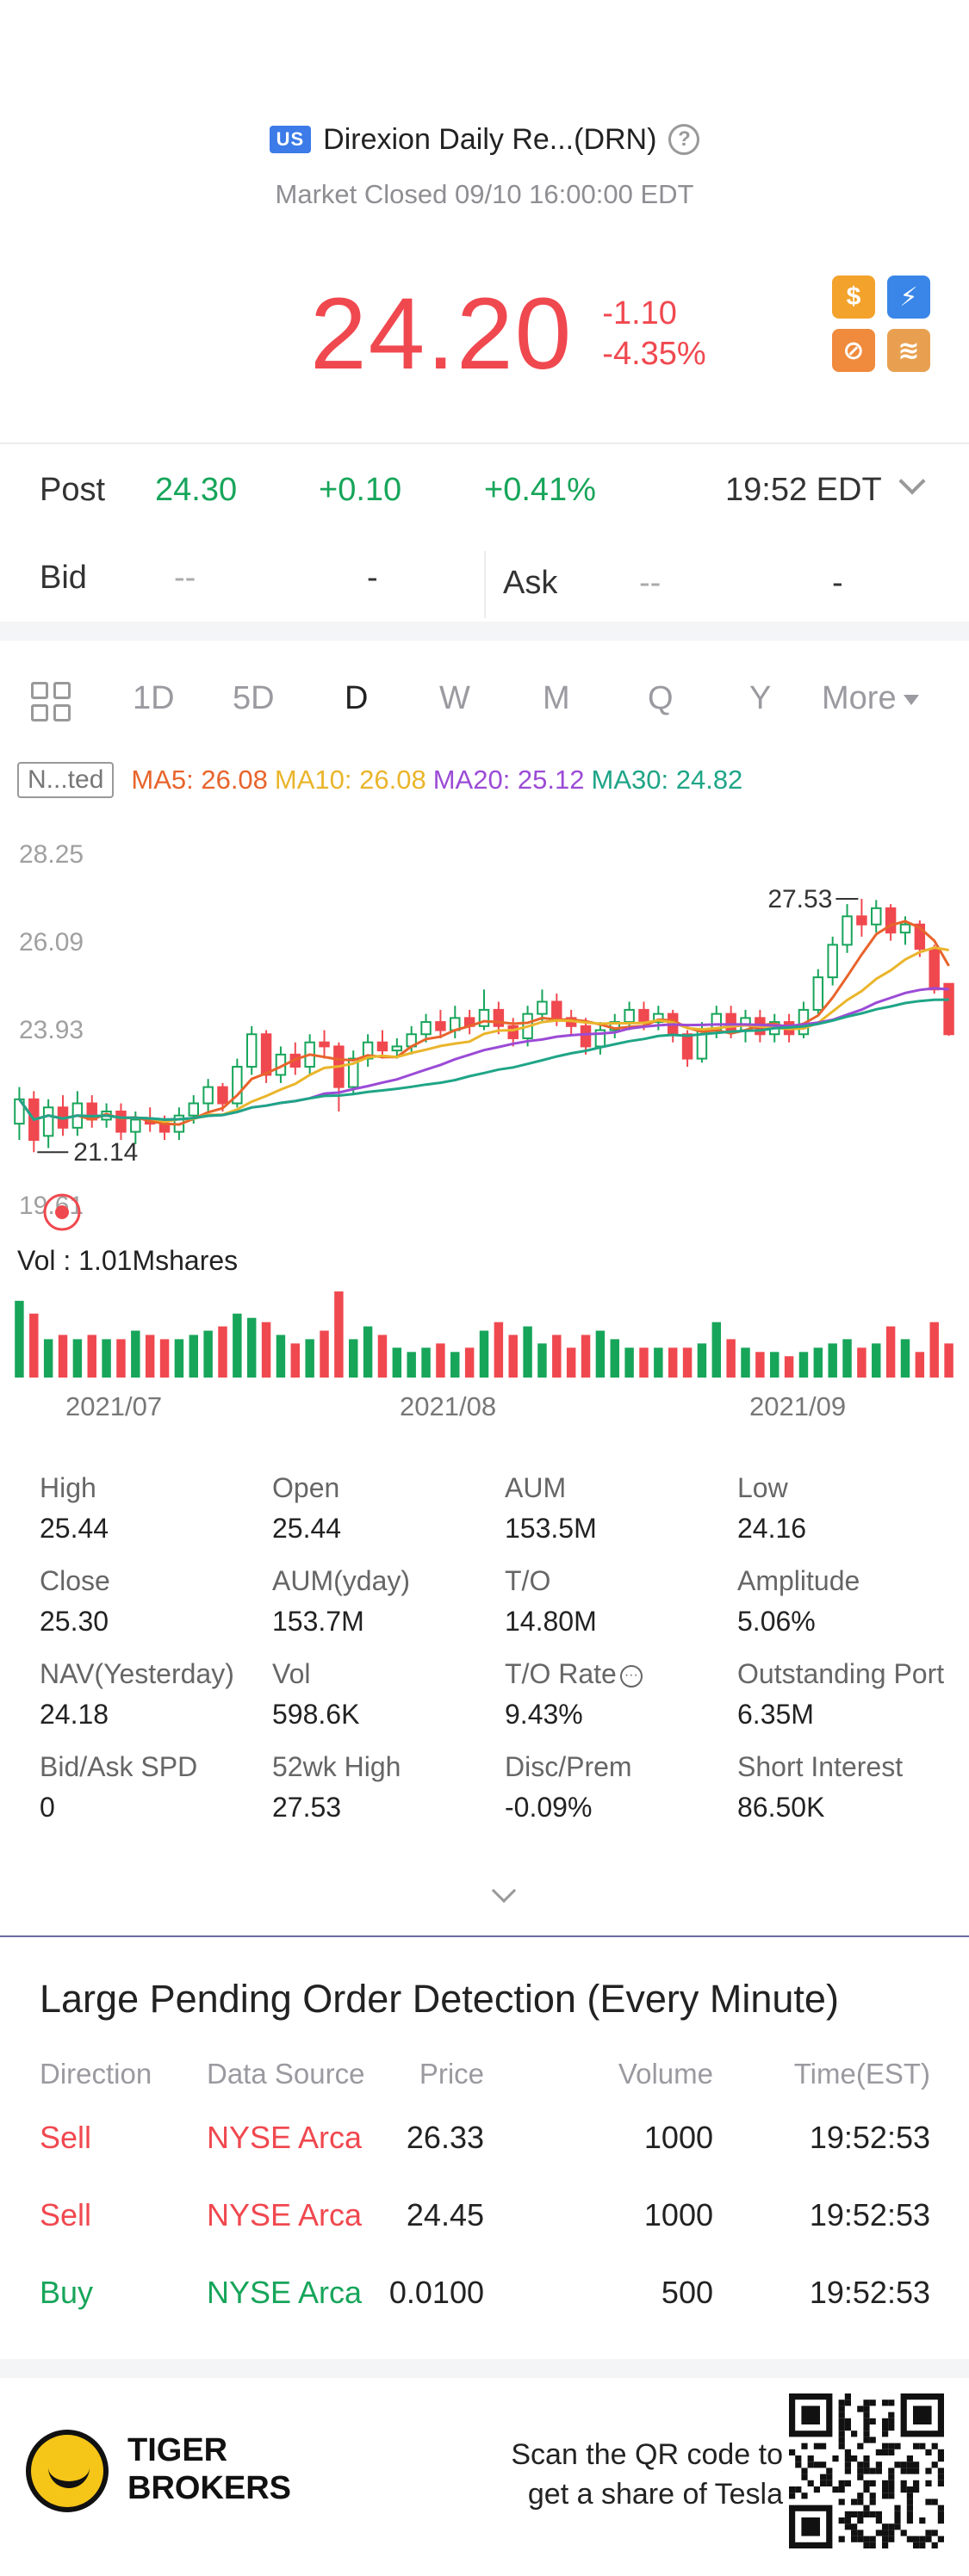 The width and height of the screenshot is (969, 2576). Describe the element at coordinates (306, 1488) in the screenshot. I see `stat-label: Open` at that location.